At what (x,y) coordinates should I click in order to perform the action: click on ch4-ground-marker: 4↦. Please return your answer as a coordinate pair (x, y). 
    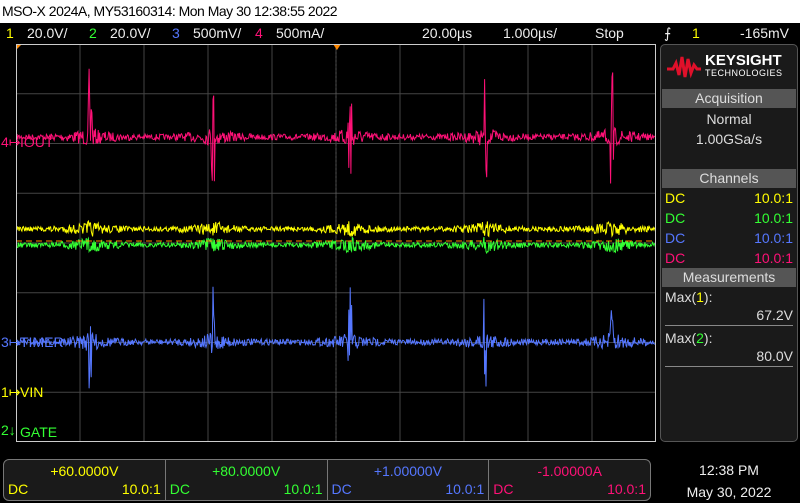
    Looking at the image, I should click on (11, 142).